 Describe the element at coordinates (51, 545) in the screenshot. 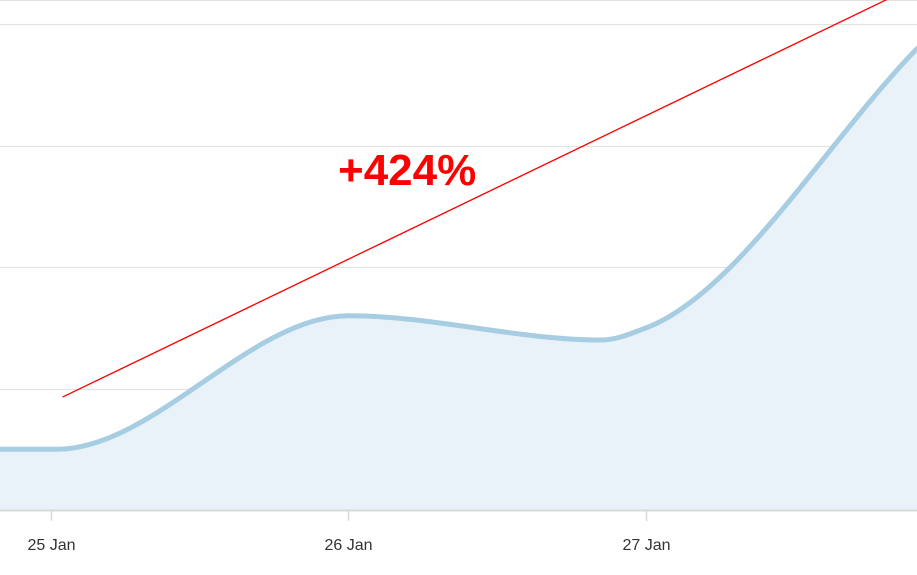

I see `x-tick-label: 25 Jan` at that location.